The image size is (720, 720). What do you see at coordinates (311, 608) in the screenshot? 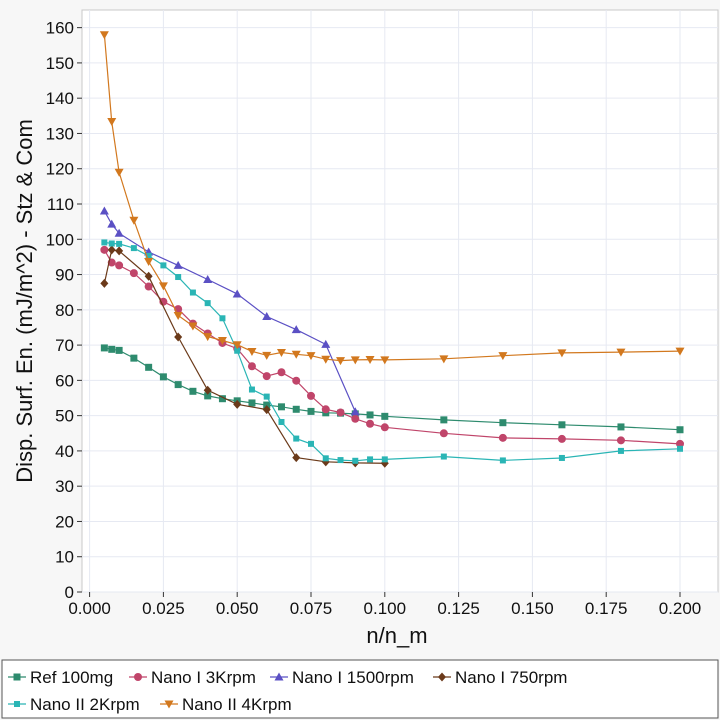
I see `x-tick-label: 0.075` at bounding box center [311, 608].